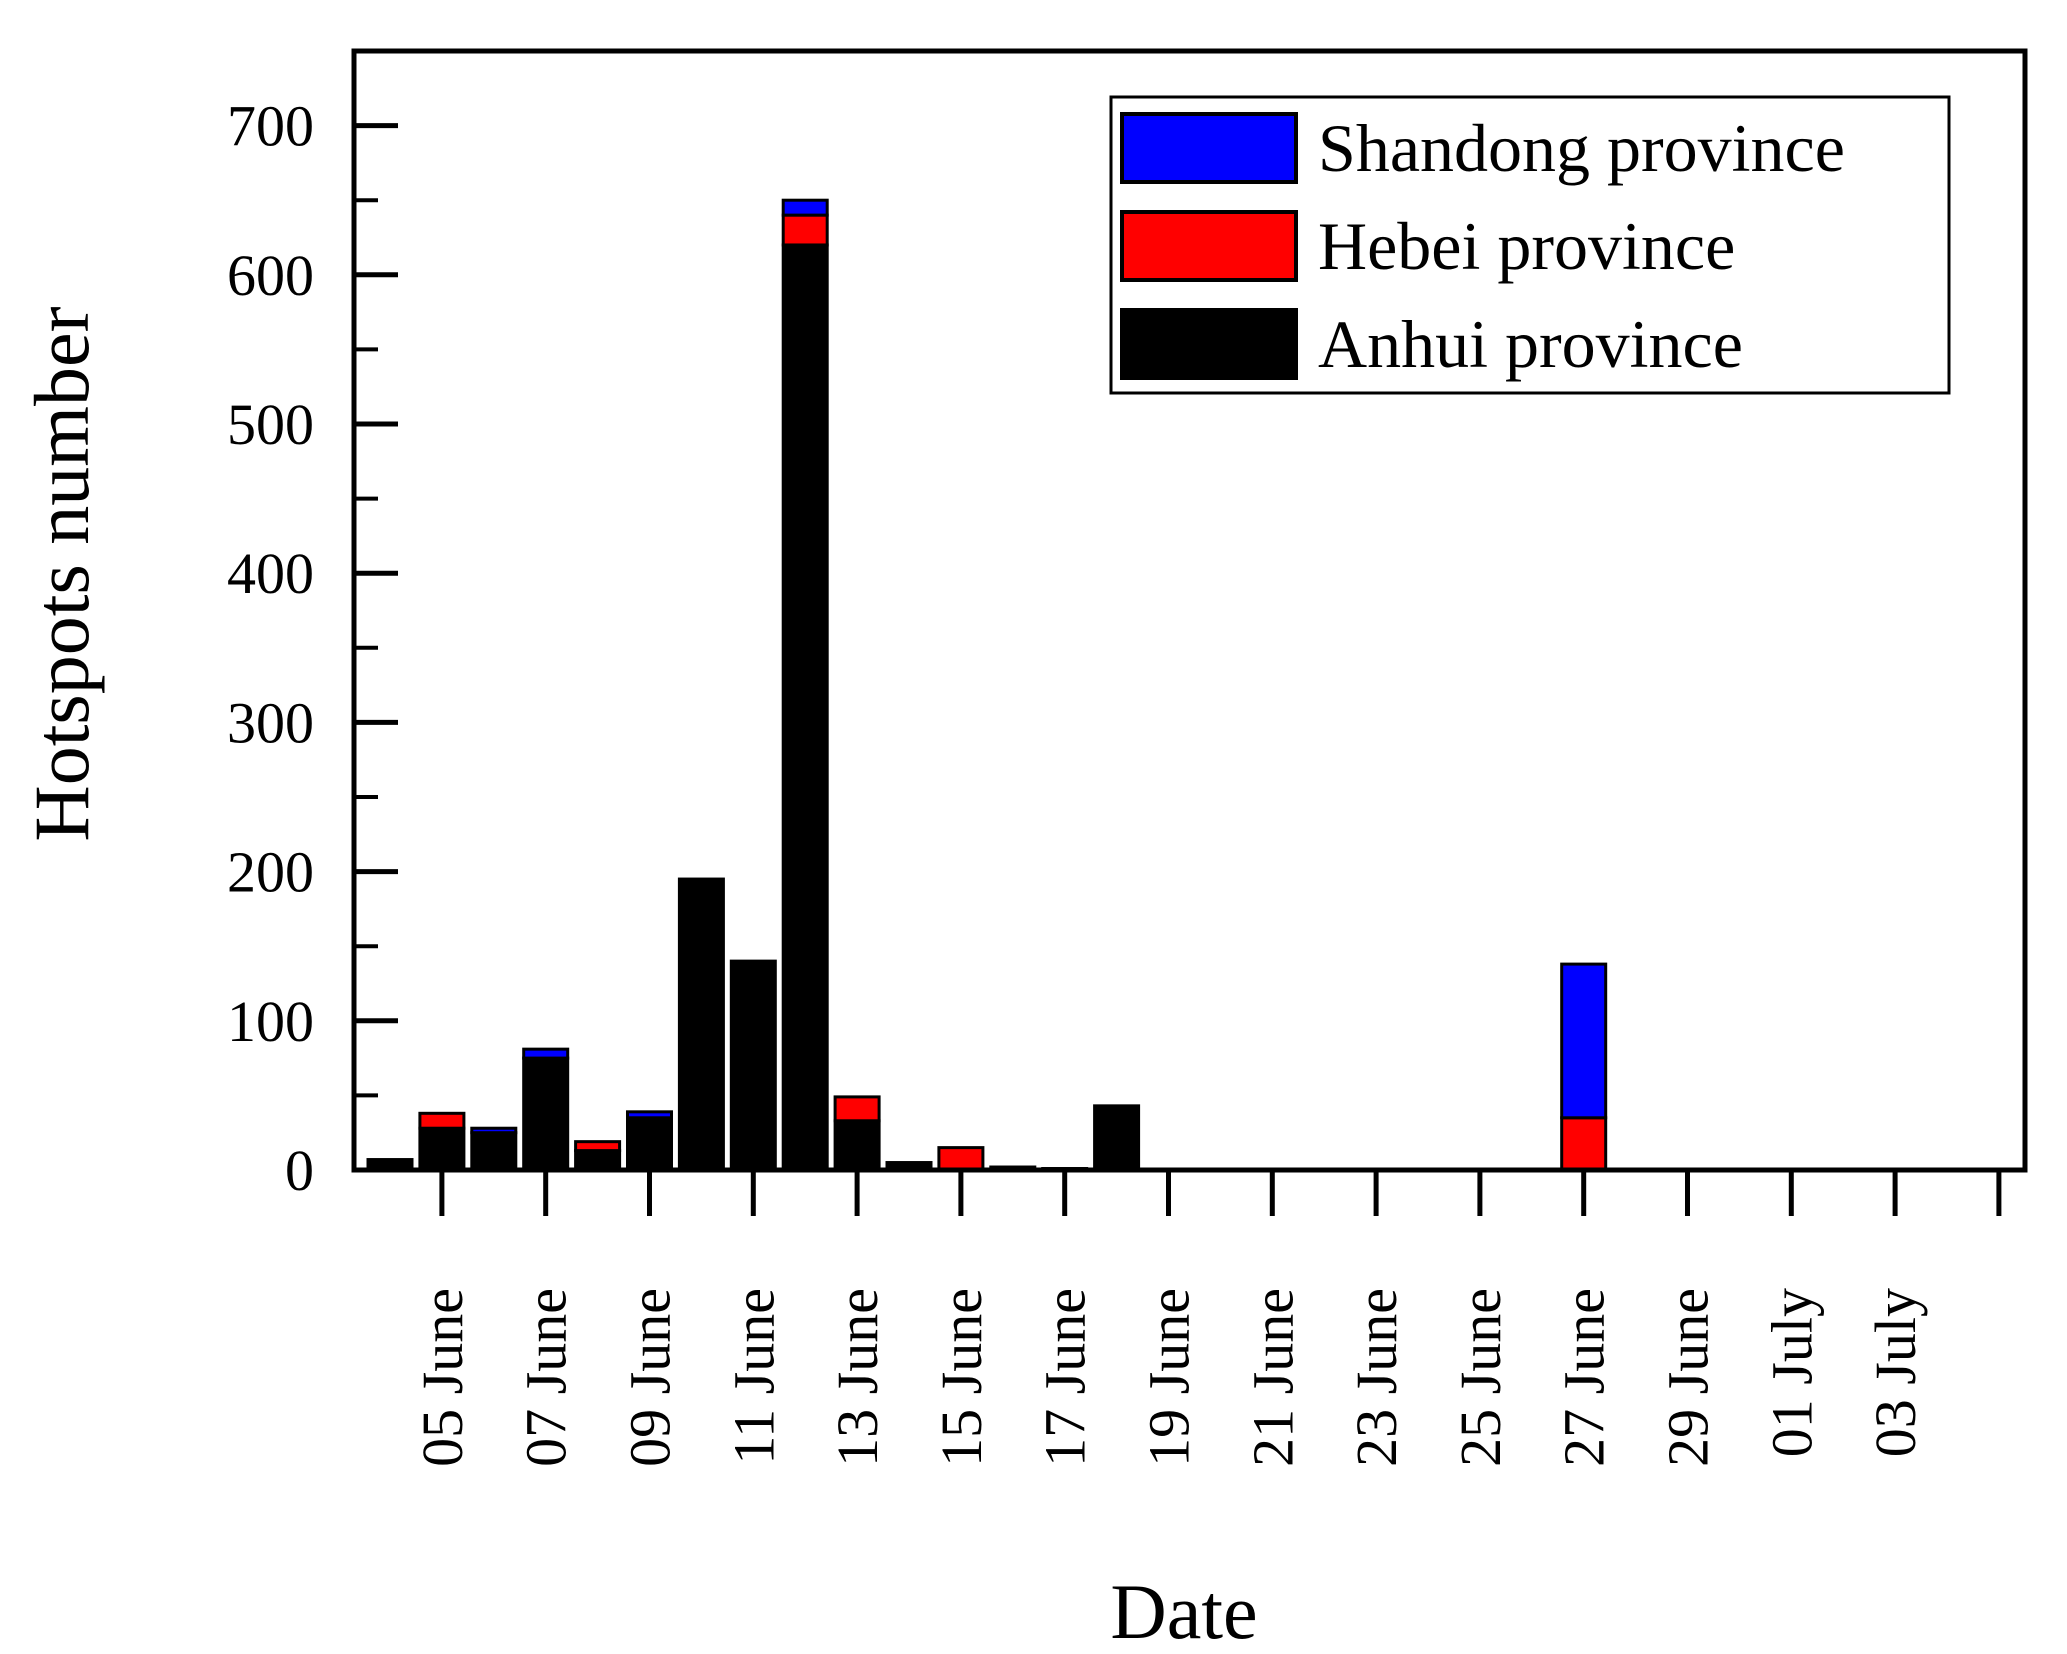 Image resolution: width=2067 pixels, height=1654 pixels. Describe the element at coordinates (1584, 1377) in the screenshot. I see `x-tick-label-11: 27 June` at that location.